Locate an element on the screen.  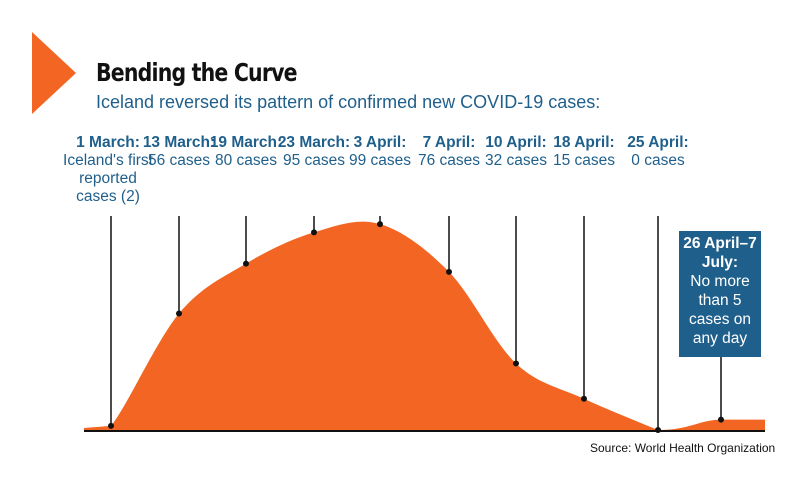
annotation-desc: 76 cases is located at coordinates (449, 160).